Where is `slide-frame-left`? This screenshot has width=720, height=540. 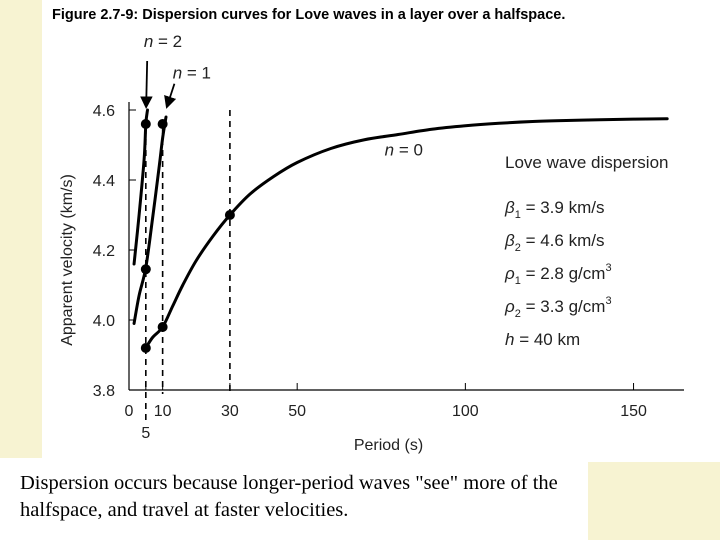
slide-frame-left is located at coordinates (21, 229).